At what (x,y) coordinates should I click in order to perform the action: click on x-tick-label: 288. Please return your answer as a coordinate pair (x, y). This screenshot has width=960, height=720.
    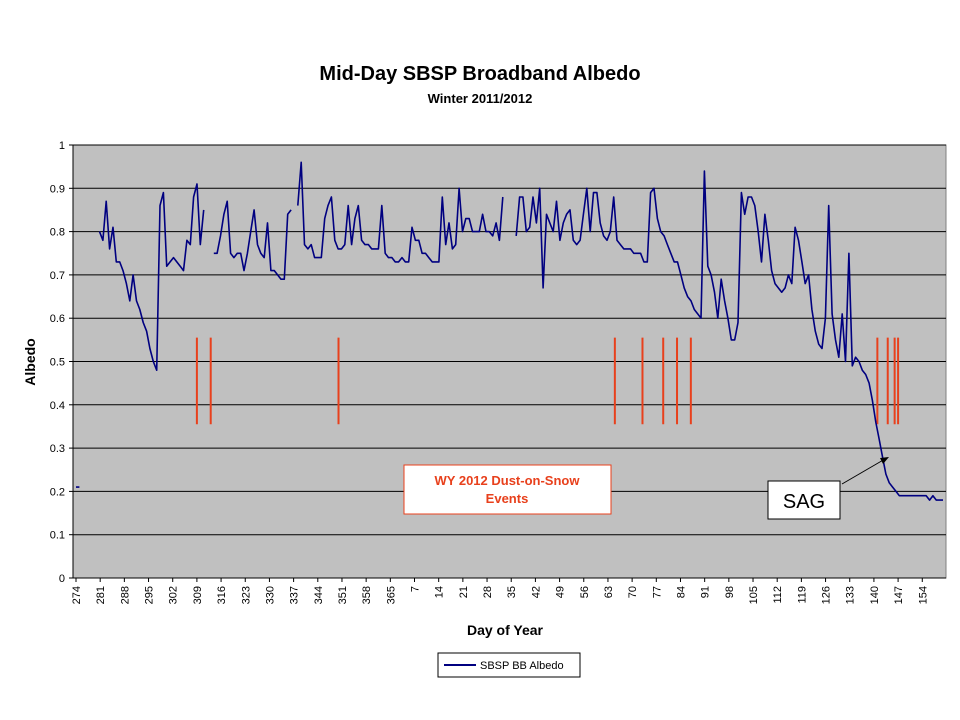
    Looking at the image, I should click on (125, 595).